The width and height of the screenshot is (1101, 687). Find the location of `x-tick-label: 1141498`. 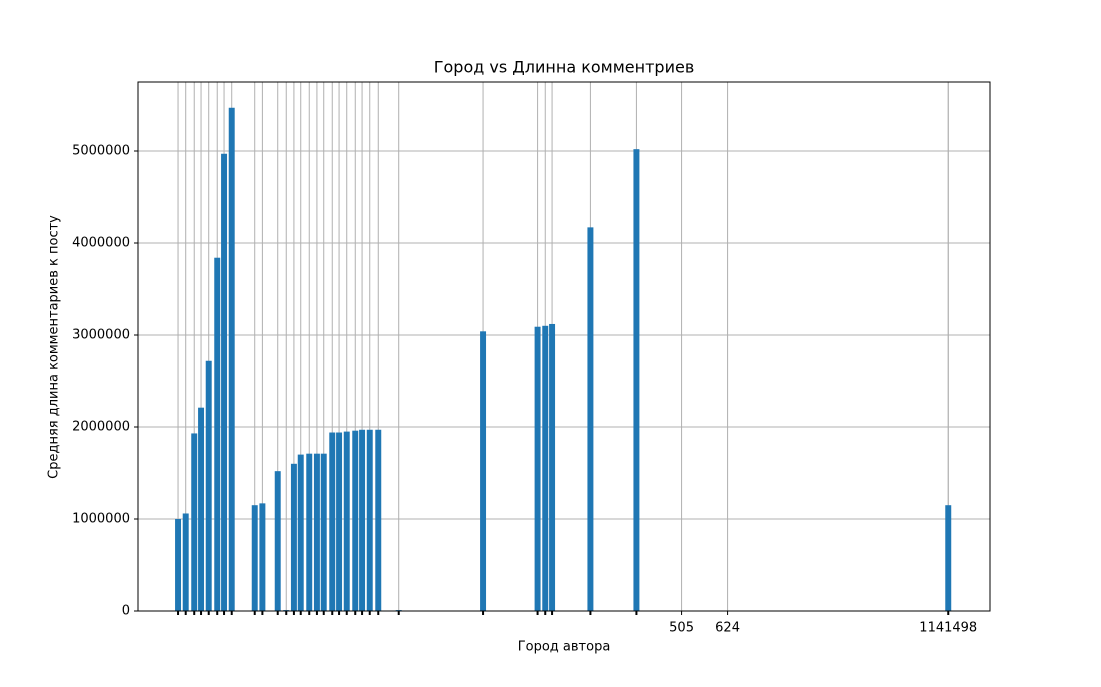

x-tick-label: 1141498 is located at coordinates (948, 628).